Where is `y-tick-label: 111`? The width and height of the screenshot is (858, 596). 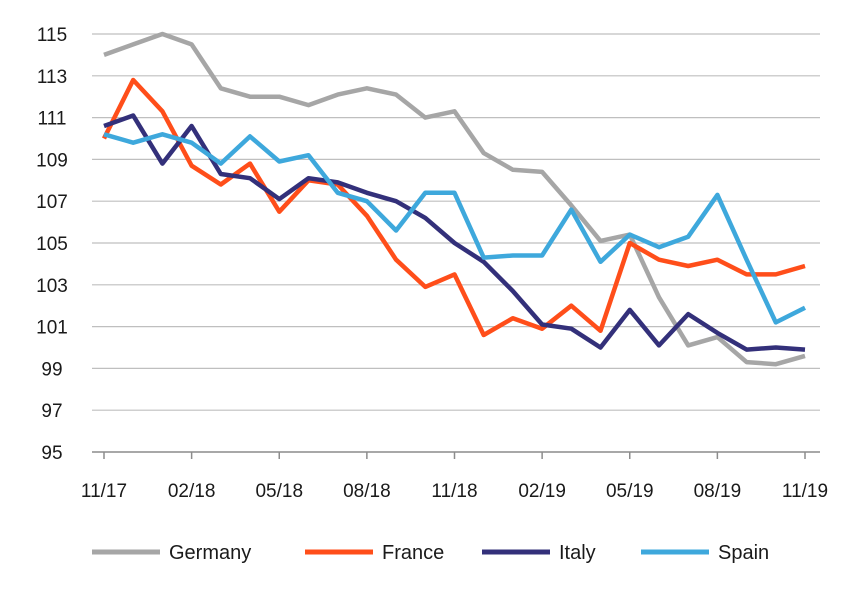 y-tick-label: 111 is located at coordinates (52, 119).